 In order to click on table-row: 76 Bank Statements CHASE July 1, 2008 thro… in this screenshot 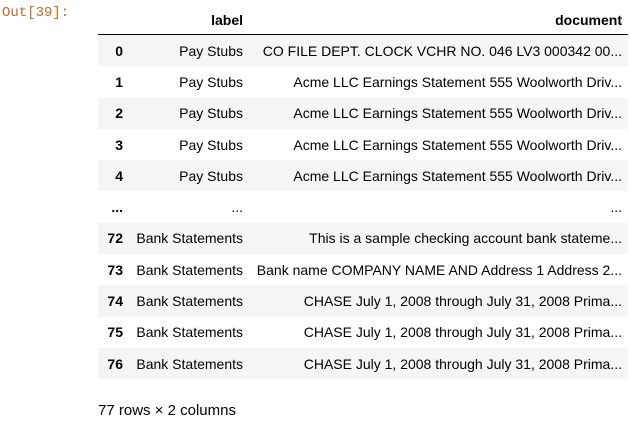, I will do `click(363, 363)`.